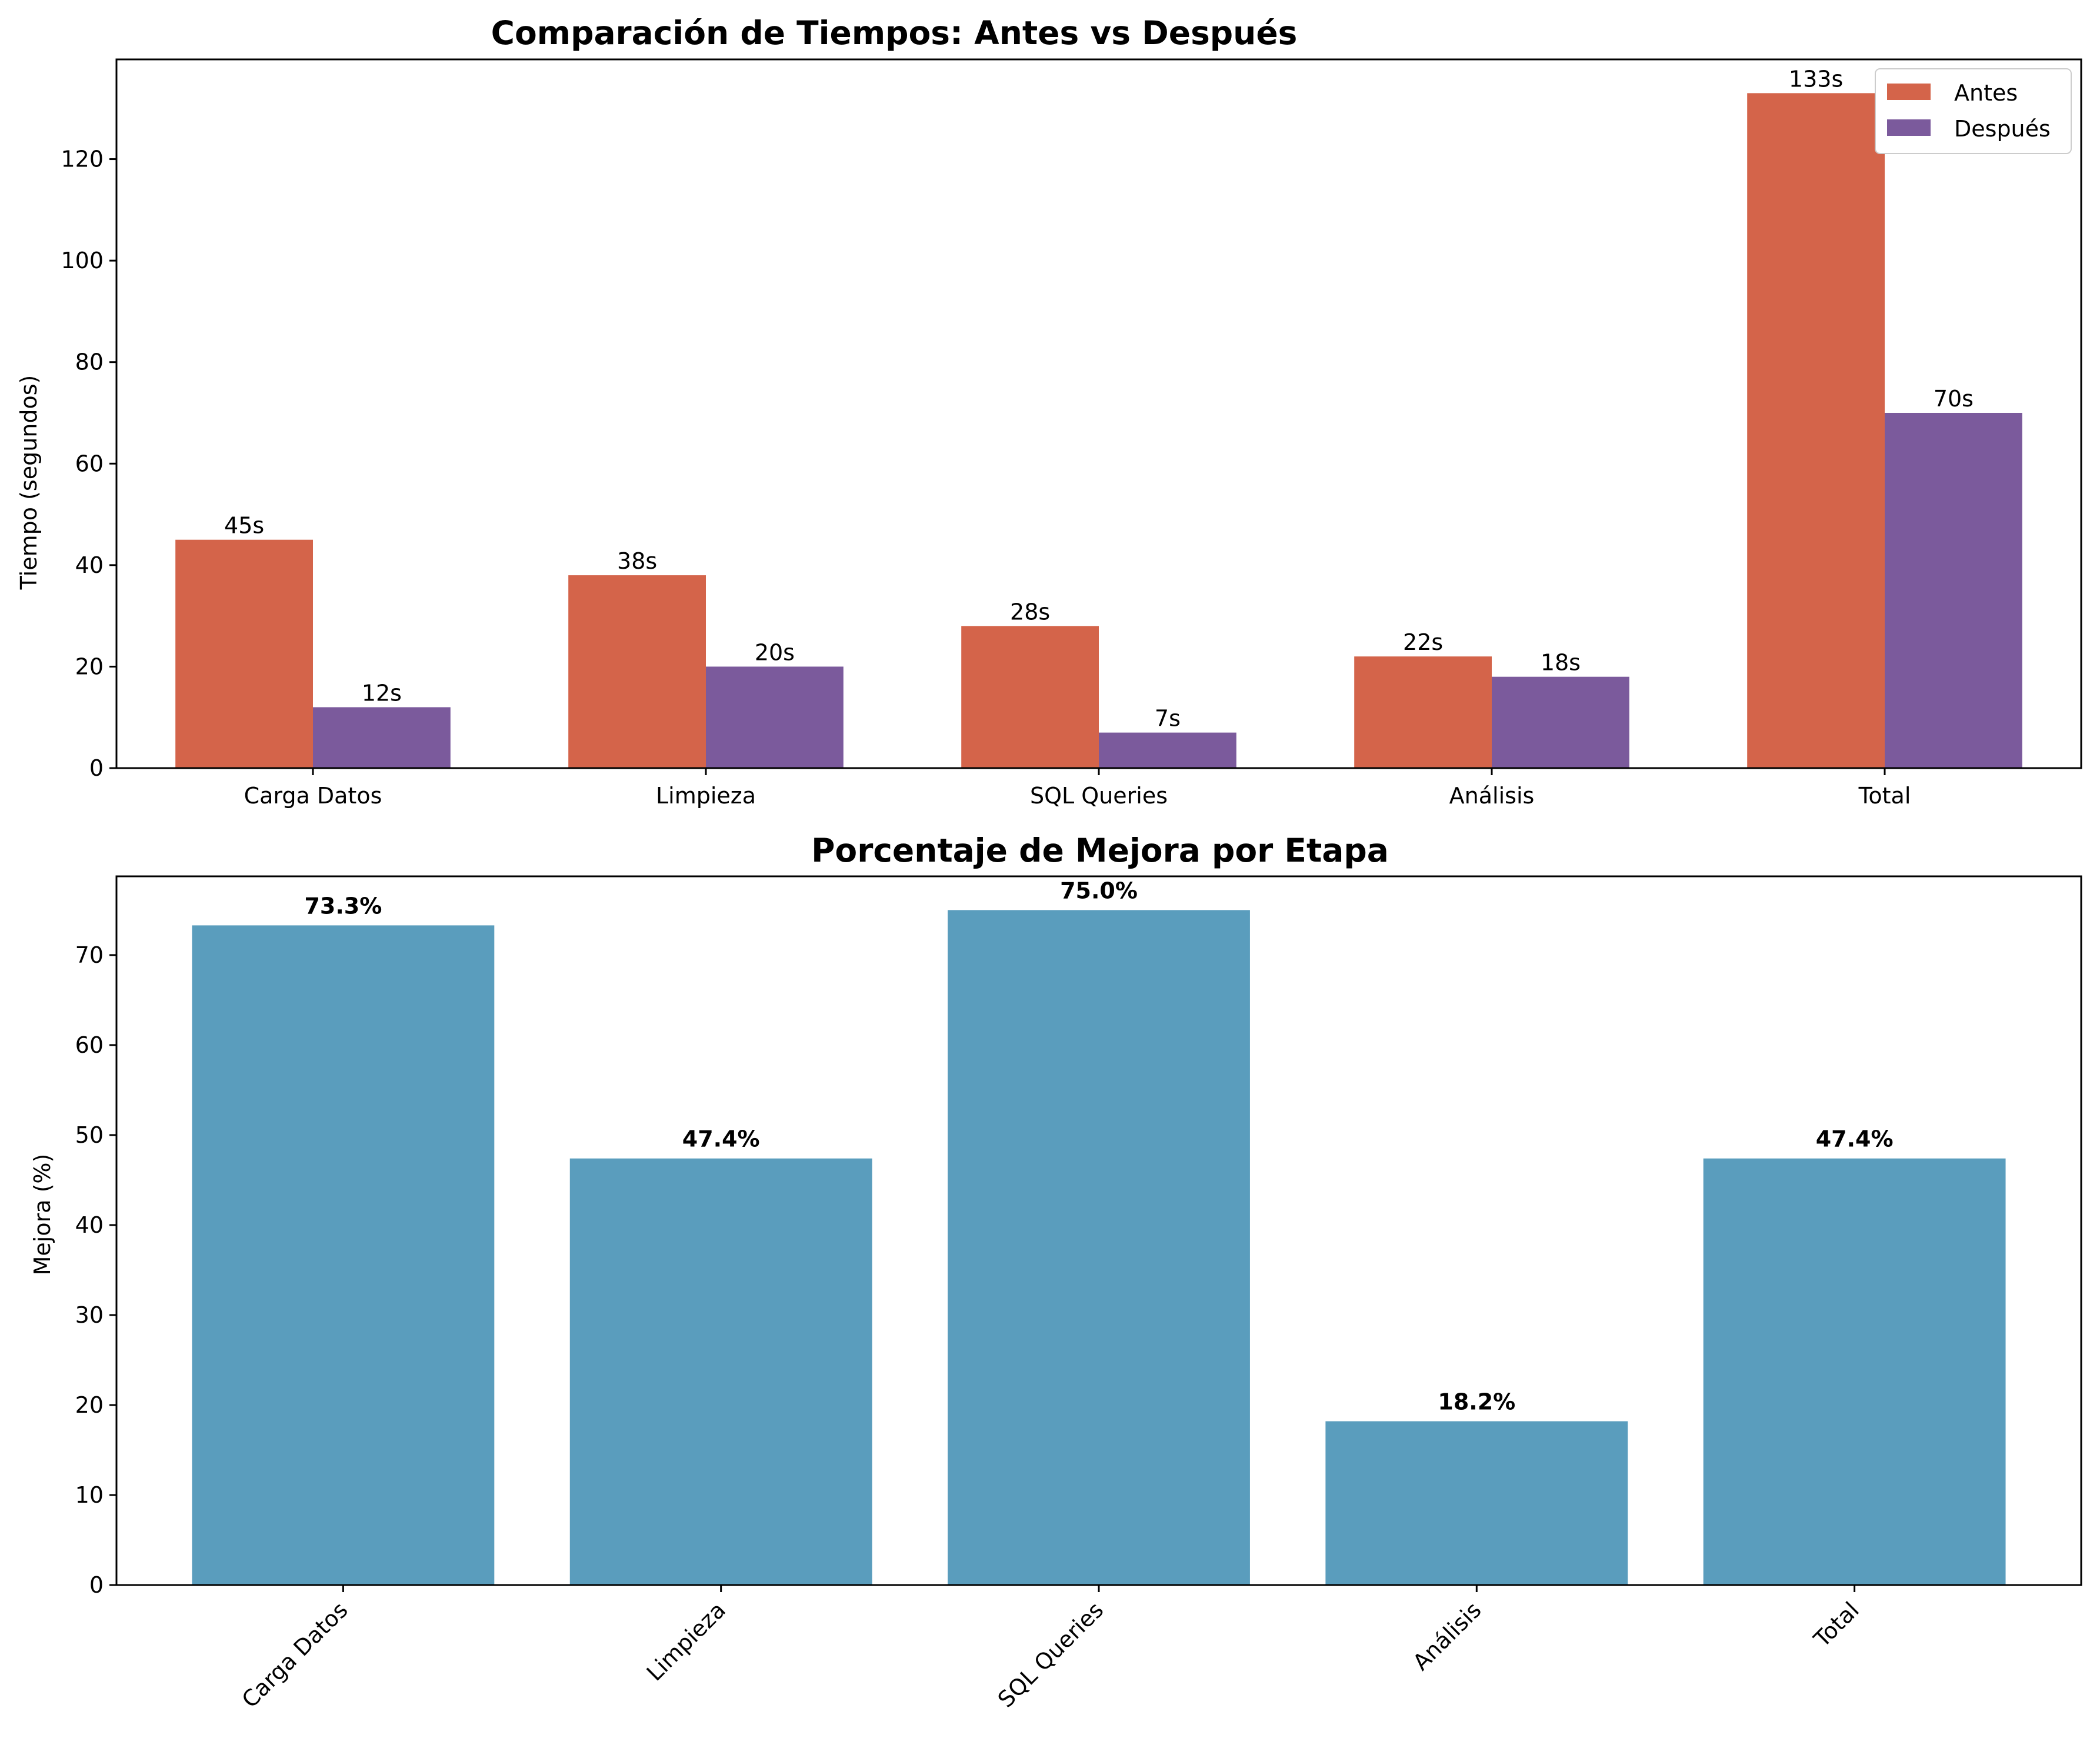 The image size is (2100, 1745). What do you see at coordinates (89, 955) in the screenshot?
I see `y-tick-label: 70` at bounding box center [89, 955].